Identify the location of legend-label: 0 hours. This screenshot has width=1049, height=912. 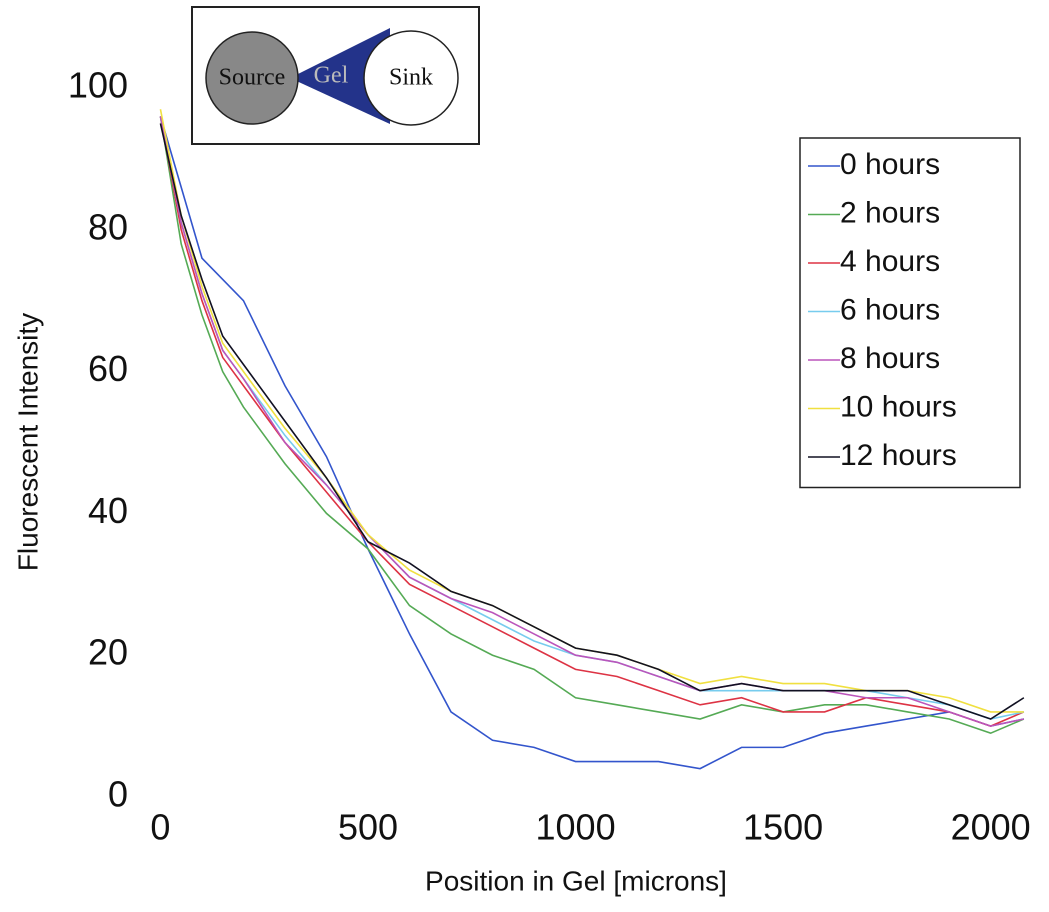
(890, 164).